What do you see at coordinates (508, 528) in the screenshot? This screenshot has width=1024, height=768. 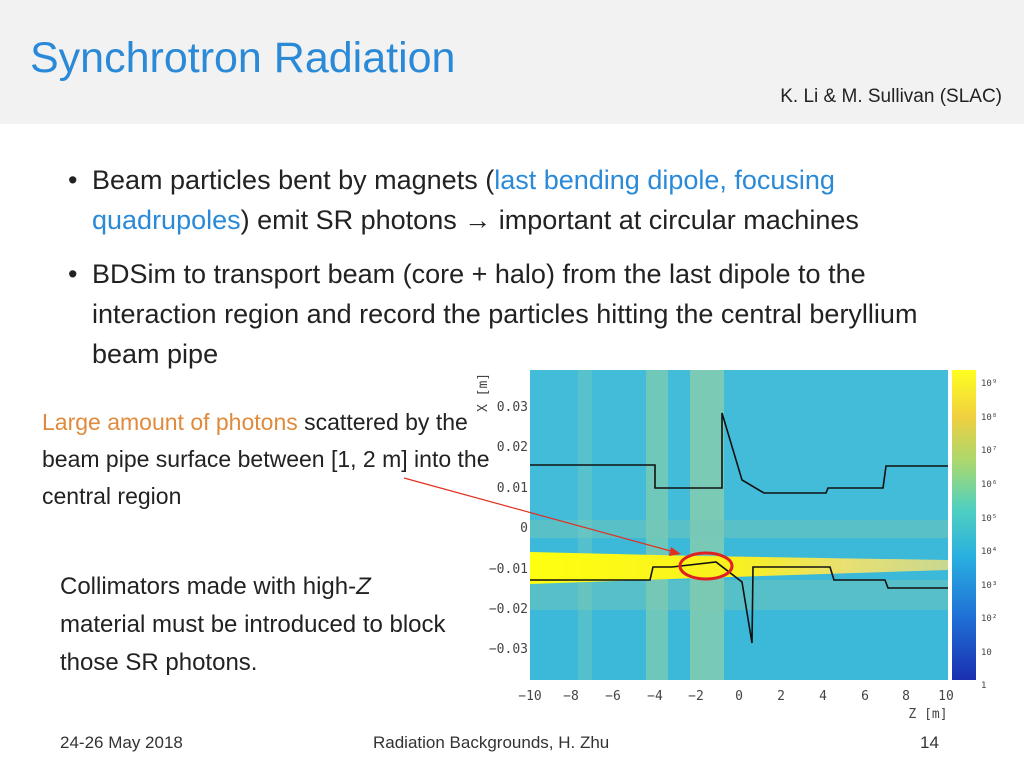 I see `y-tick-labels: 0.03 0.02 0.01 0 −0.01 −0.02 −0.03` at bounding box center [508, 528].